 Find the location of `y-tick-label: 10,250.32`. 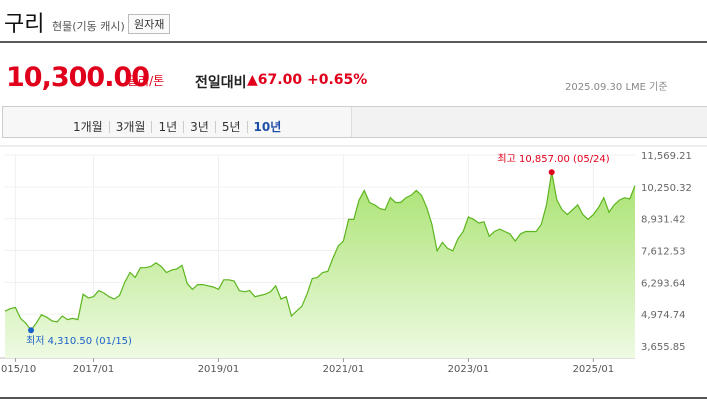

y-tick-label: 10,250.32 is located at coordinates (666, 188).